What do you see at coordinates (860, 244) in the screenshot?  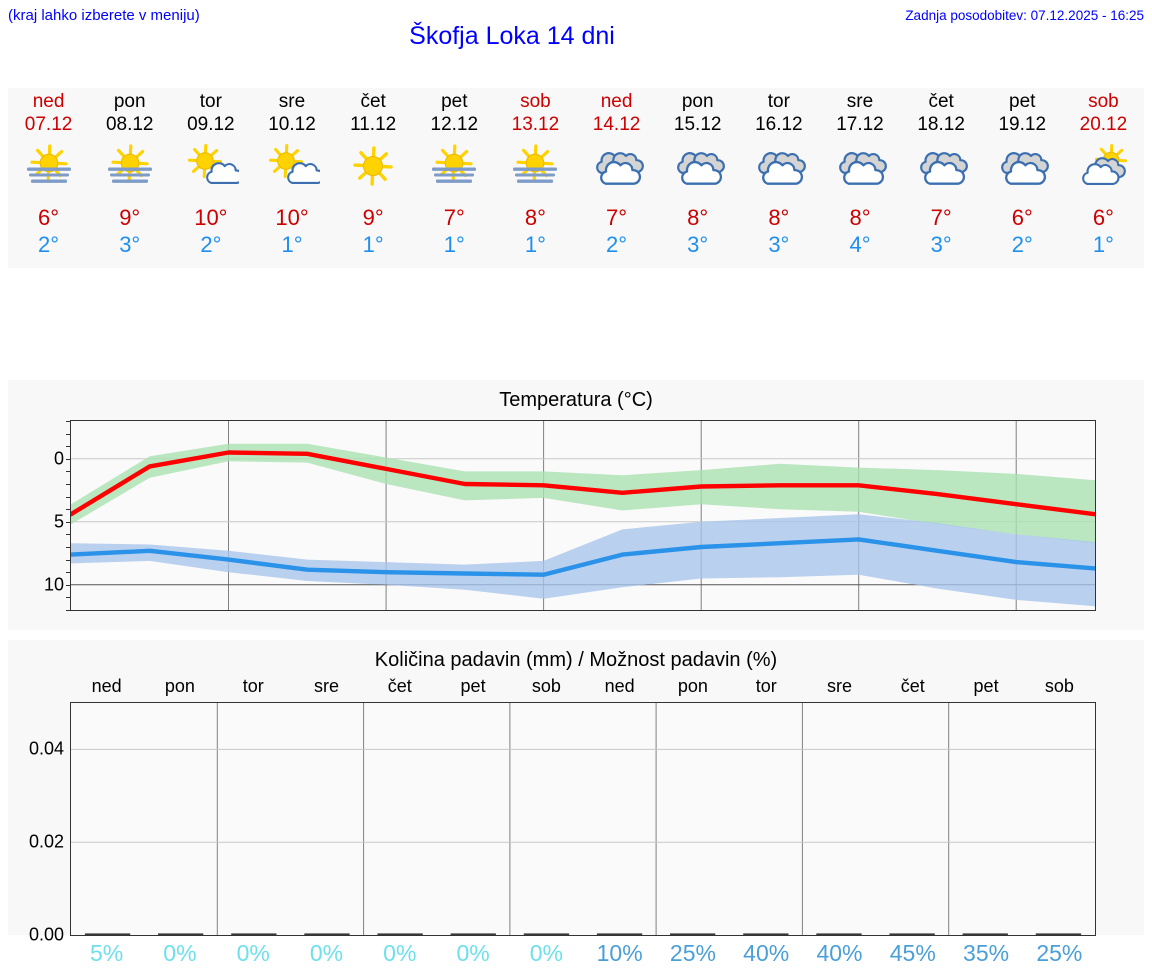 I see `day-temp-min-label: 4°` at bounding box center [860, 244].